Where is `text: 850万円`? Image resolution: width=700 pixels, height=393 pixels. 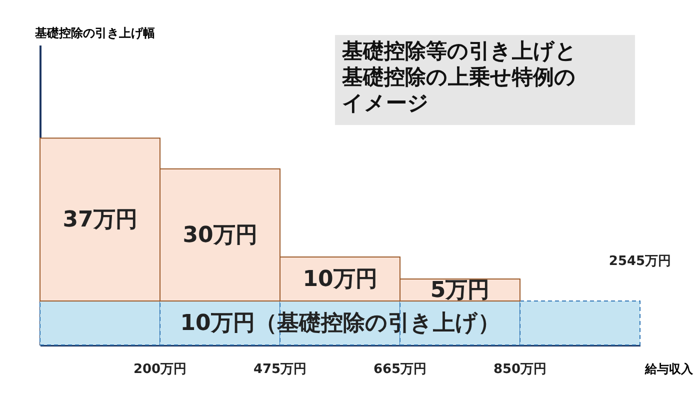 text: 850万円 is located at coordinates (520, 369).